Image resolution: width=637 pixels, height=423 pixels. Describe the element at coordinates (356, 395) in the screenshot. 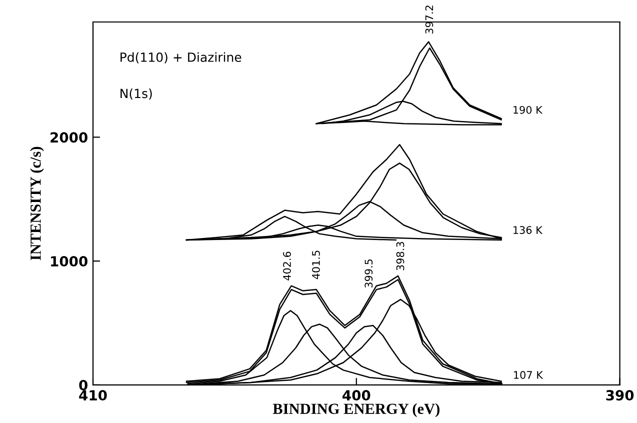

I see `x-tick-label: 400` at that location.